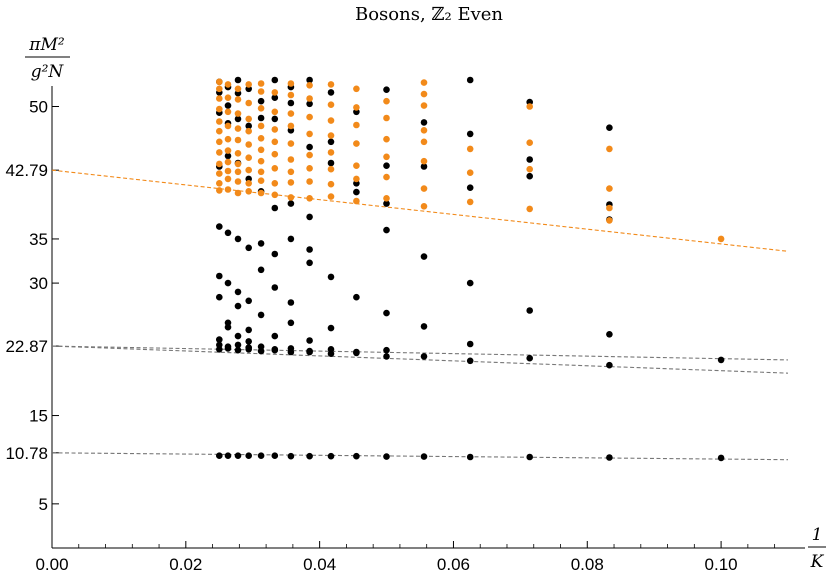  Describe the element at coordinates (817, 562) in the screenshot. I see `x-axis-label-denominator: K` at that location.